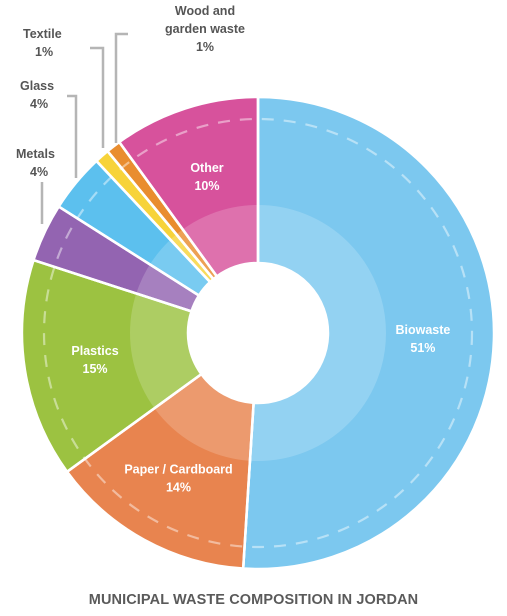  I want to click on label-biowaste: Biowaste, so click(422, 330).